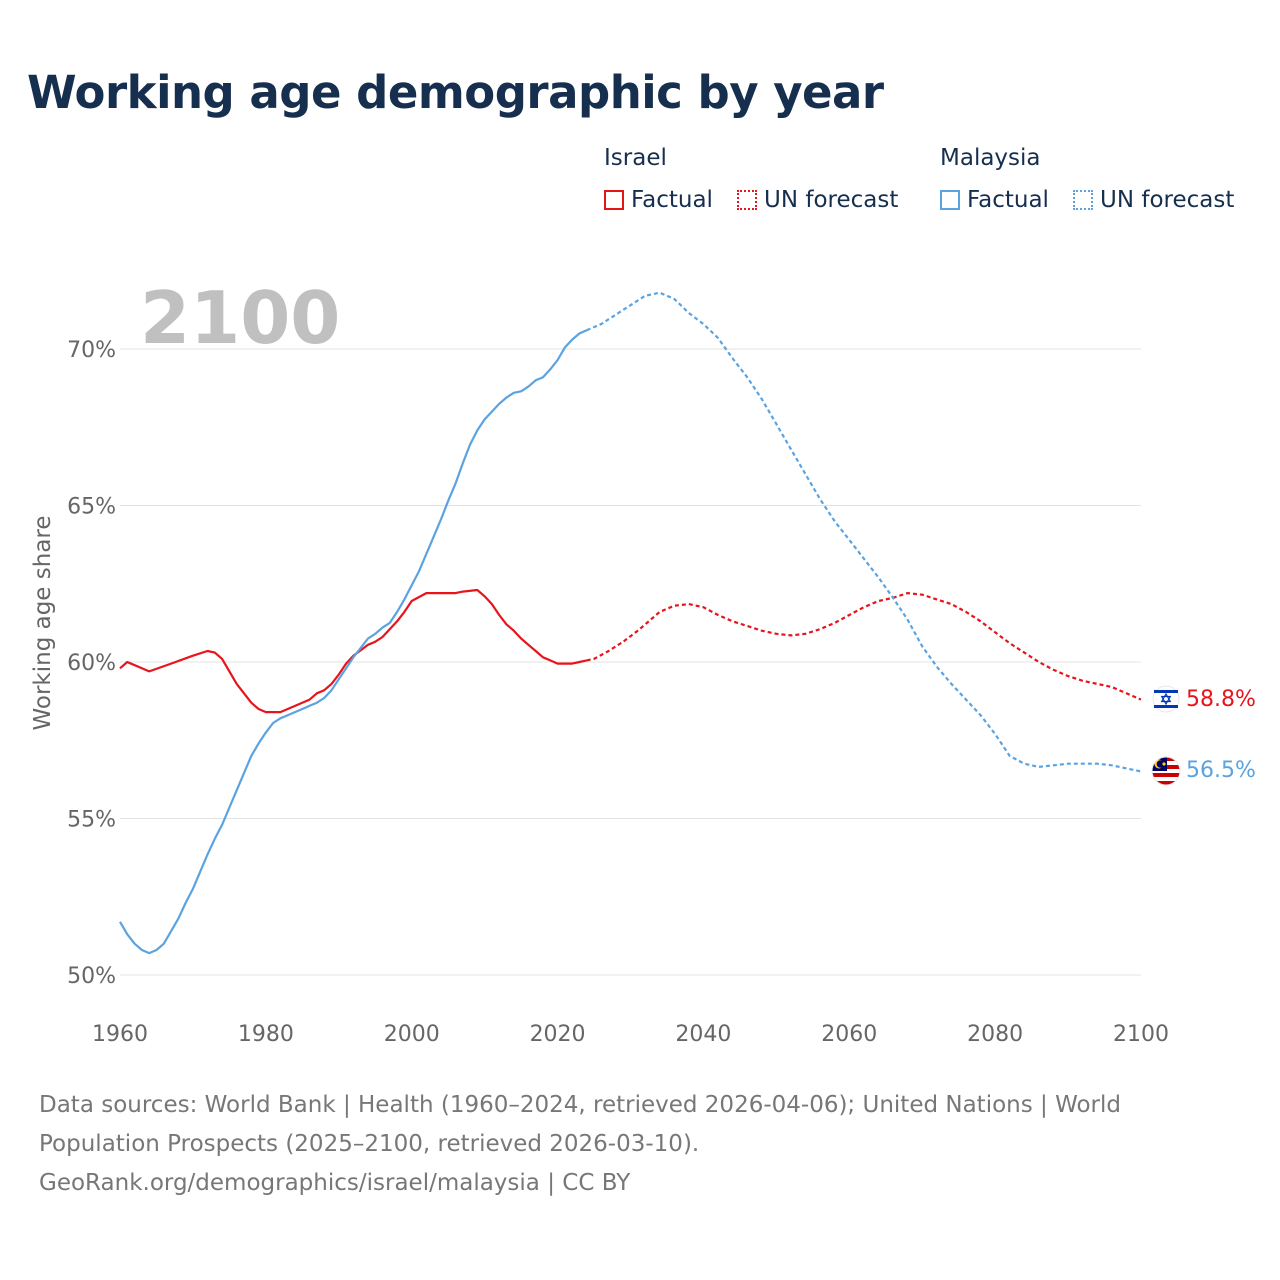  Describe the element at coordinates (1221, 770) in the screenshot. I see `malaysia-end-label: 56.5%` at that location.